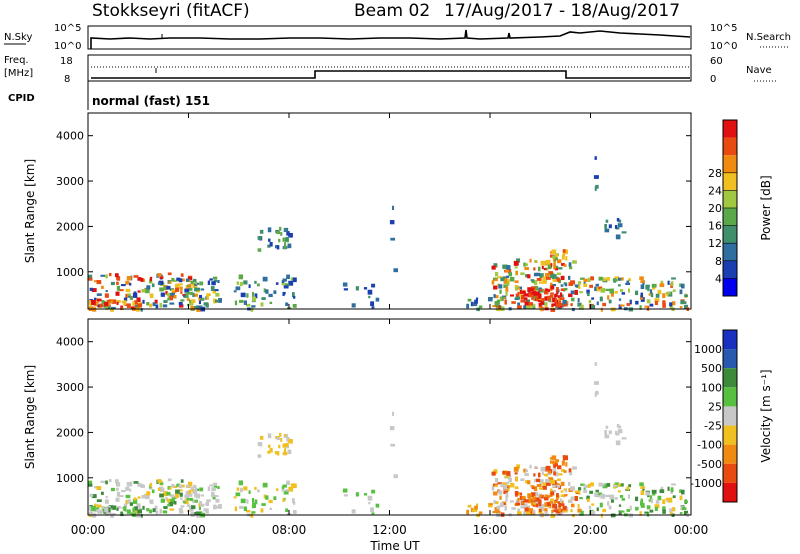  Describe the element at coordinates (718, 261) in the screenshot. I see `colorbar-tick-label: 8` at that location.